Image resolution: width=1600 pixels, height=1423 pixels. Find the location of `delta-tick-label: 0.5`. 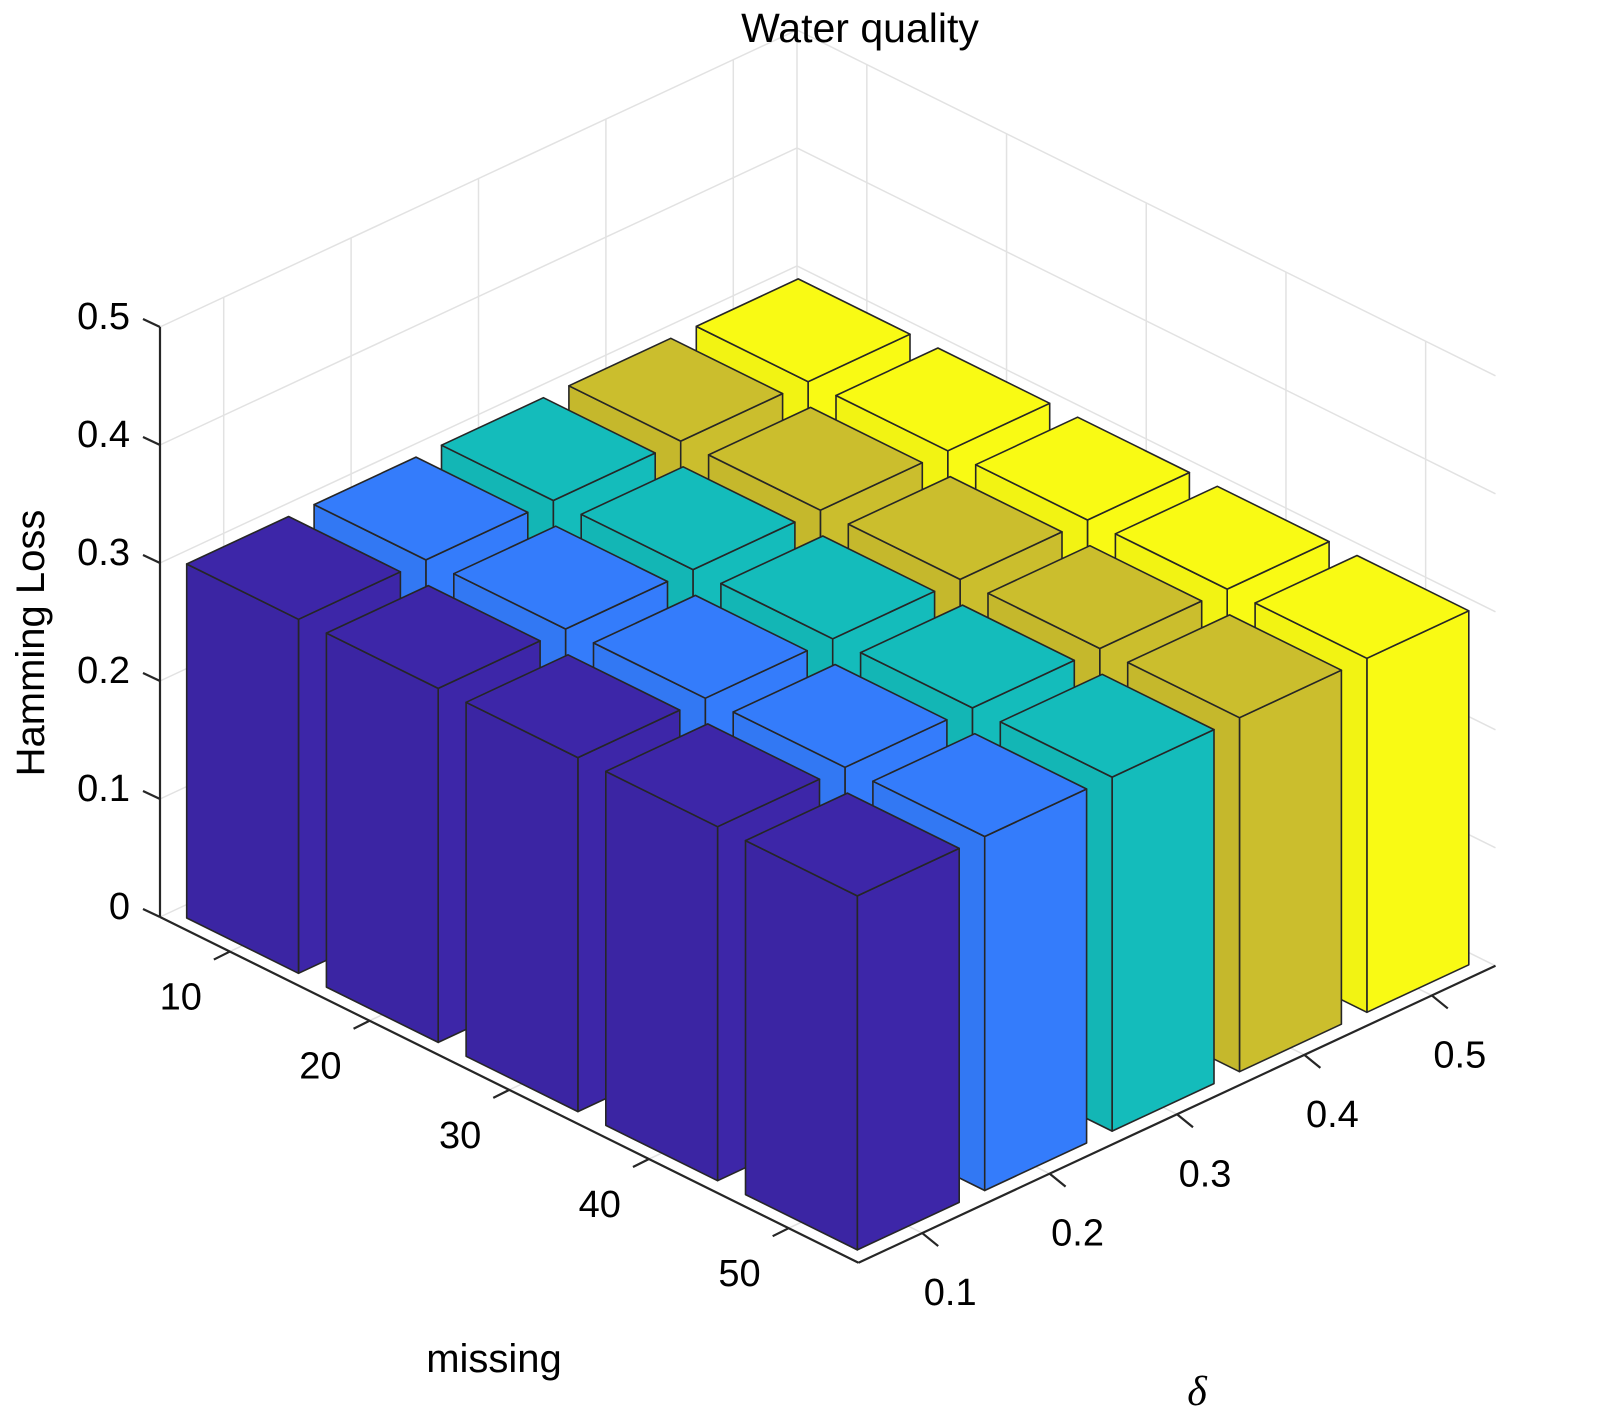

delta-tick-label: 0.5 is located at coordinates (1459, 1055).